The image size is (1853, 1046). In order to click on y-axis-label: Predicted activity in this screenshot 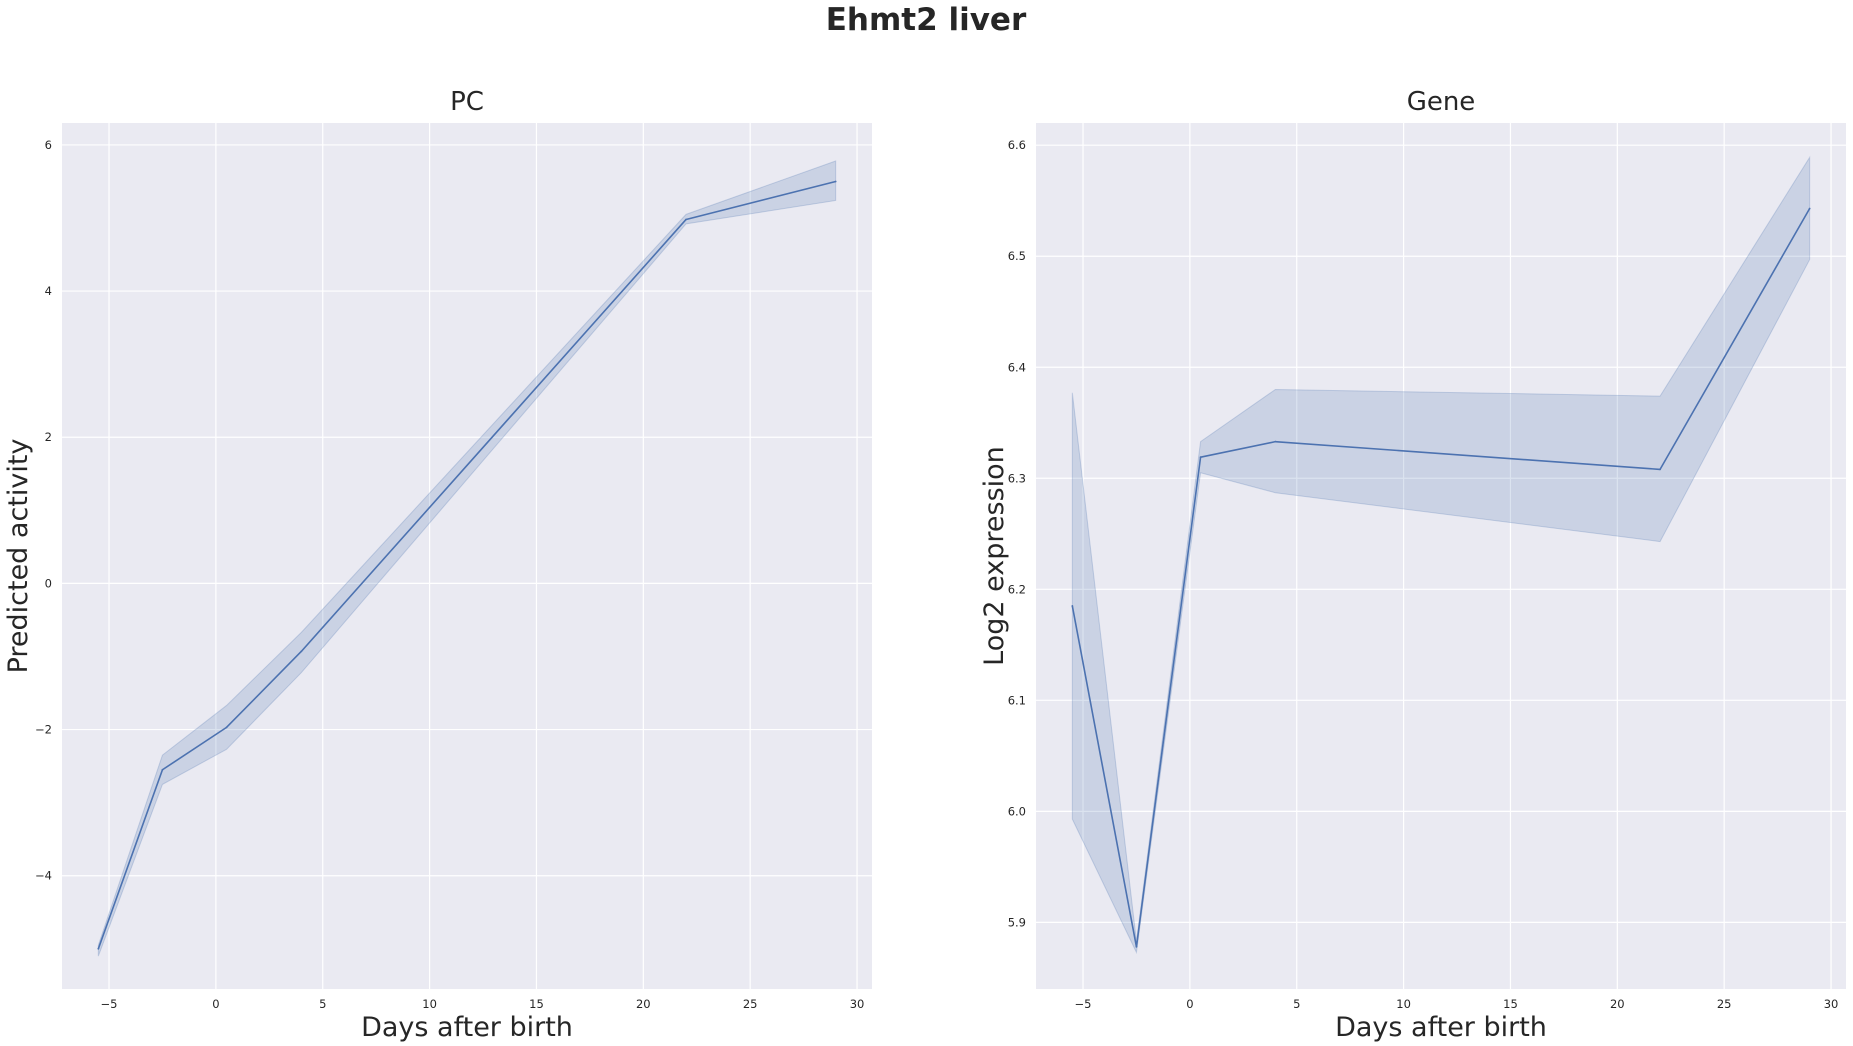, I will do `click(18, 556)`.